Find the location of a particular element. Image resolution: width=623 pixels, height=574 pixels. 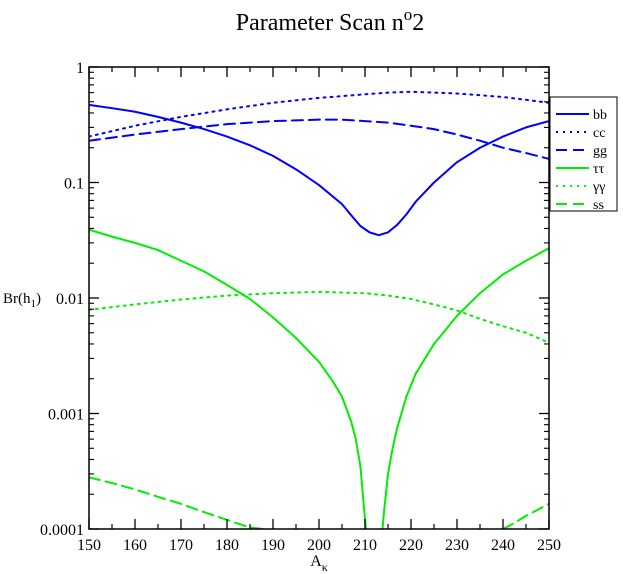

y-axis-label: Br(h1) is located at coordinates (22, 300).